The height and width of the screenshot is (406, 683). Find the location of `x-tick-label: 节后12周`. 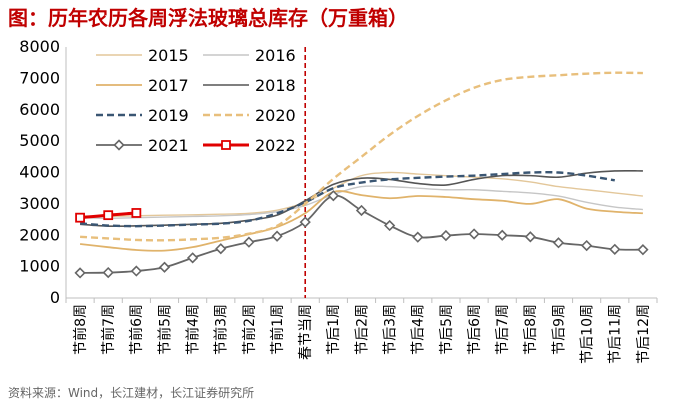

x-tick-label: 节后12周 is located at coordinates (644, 334).